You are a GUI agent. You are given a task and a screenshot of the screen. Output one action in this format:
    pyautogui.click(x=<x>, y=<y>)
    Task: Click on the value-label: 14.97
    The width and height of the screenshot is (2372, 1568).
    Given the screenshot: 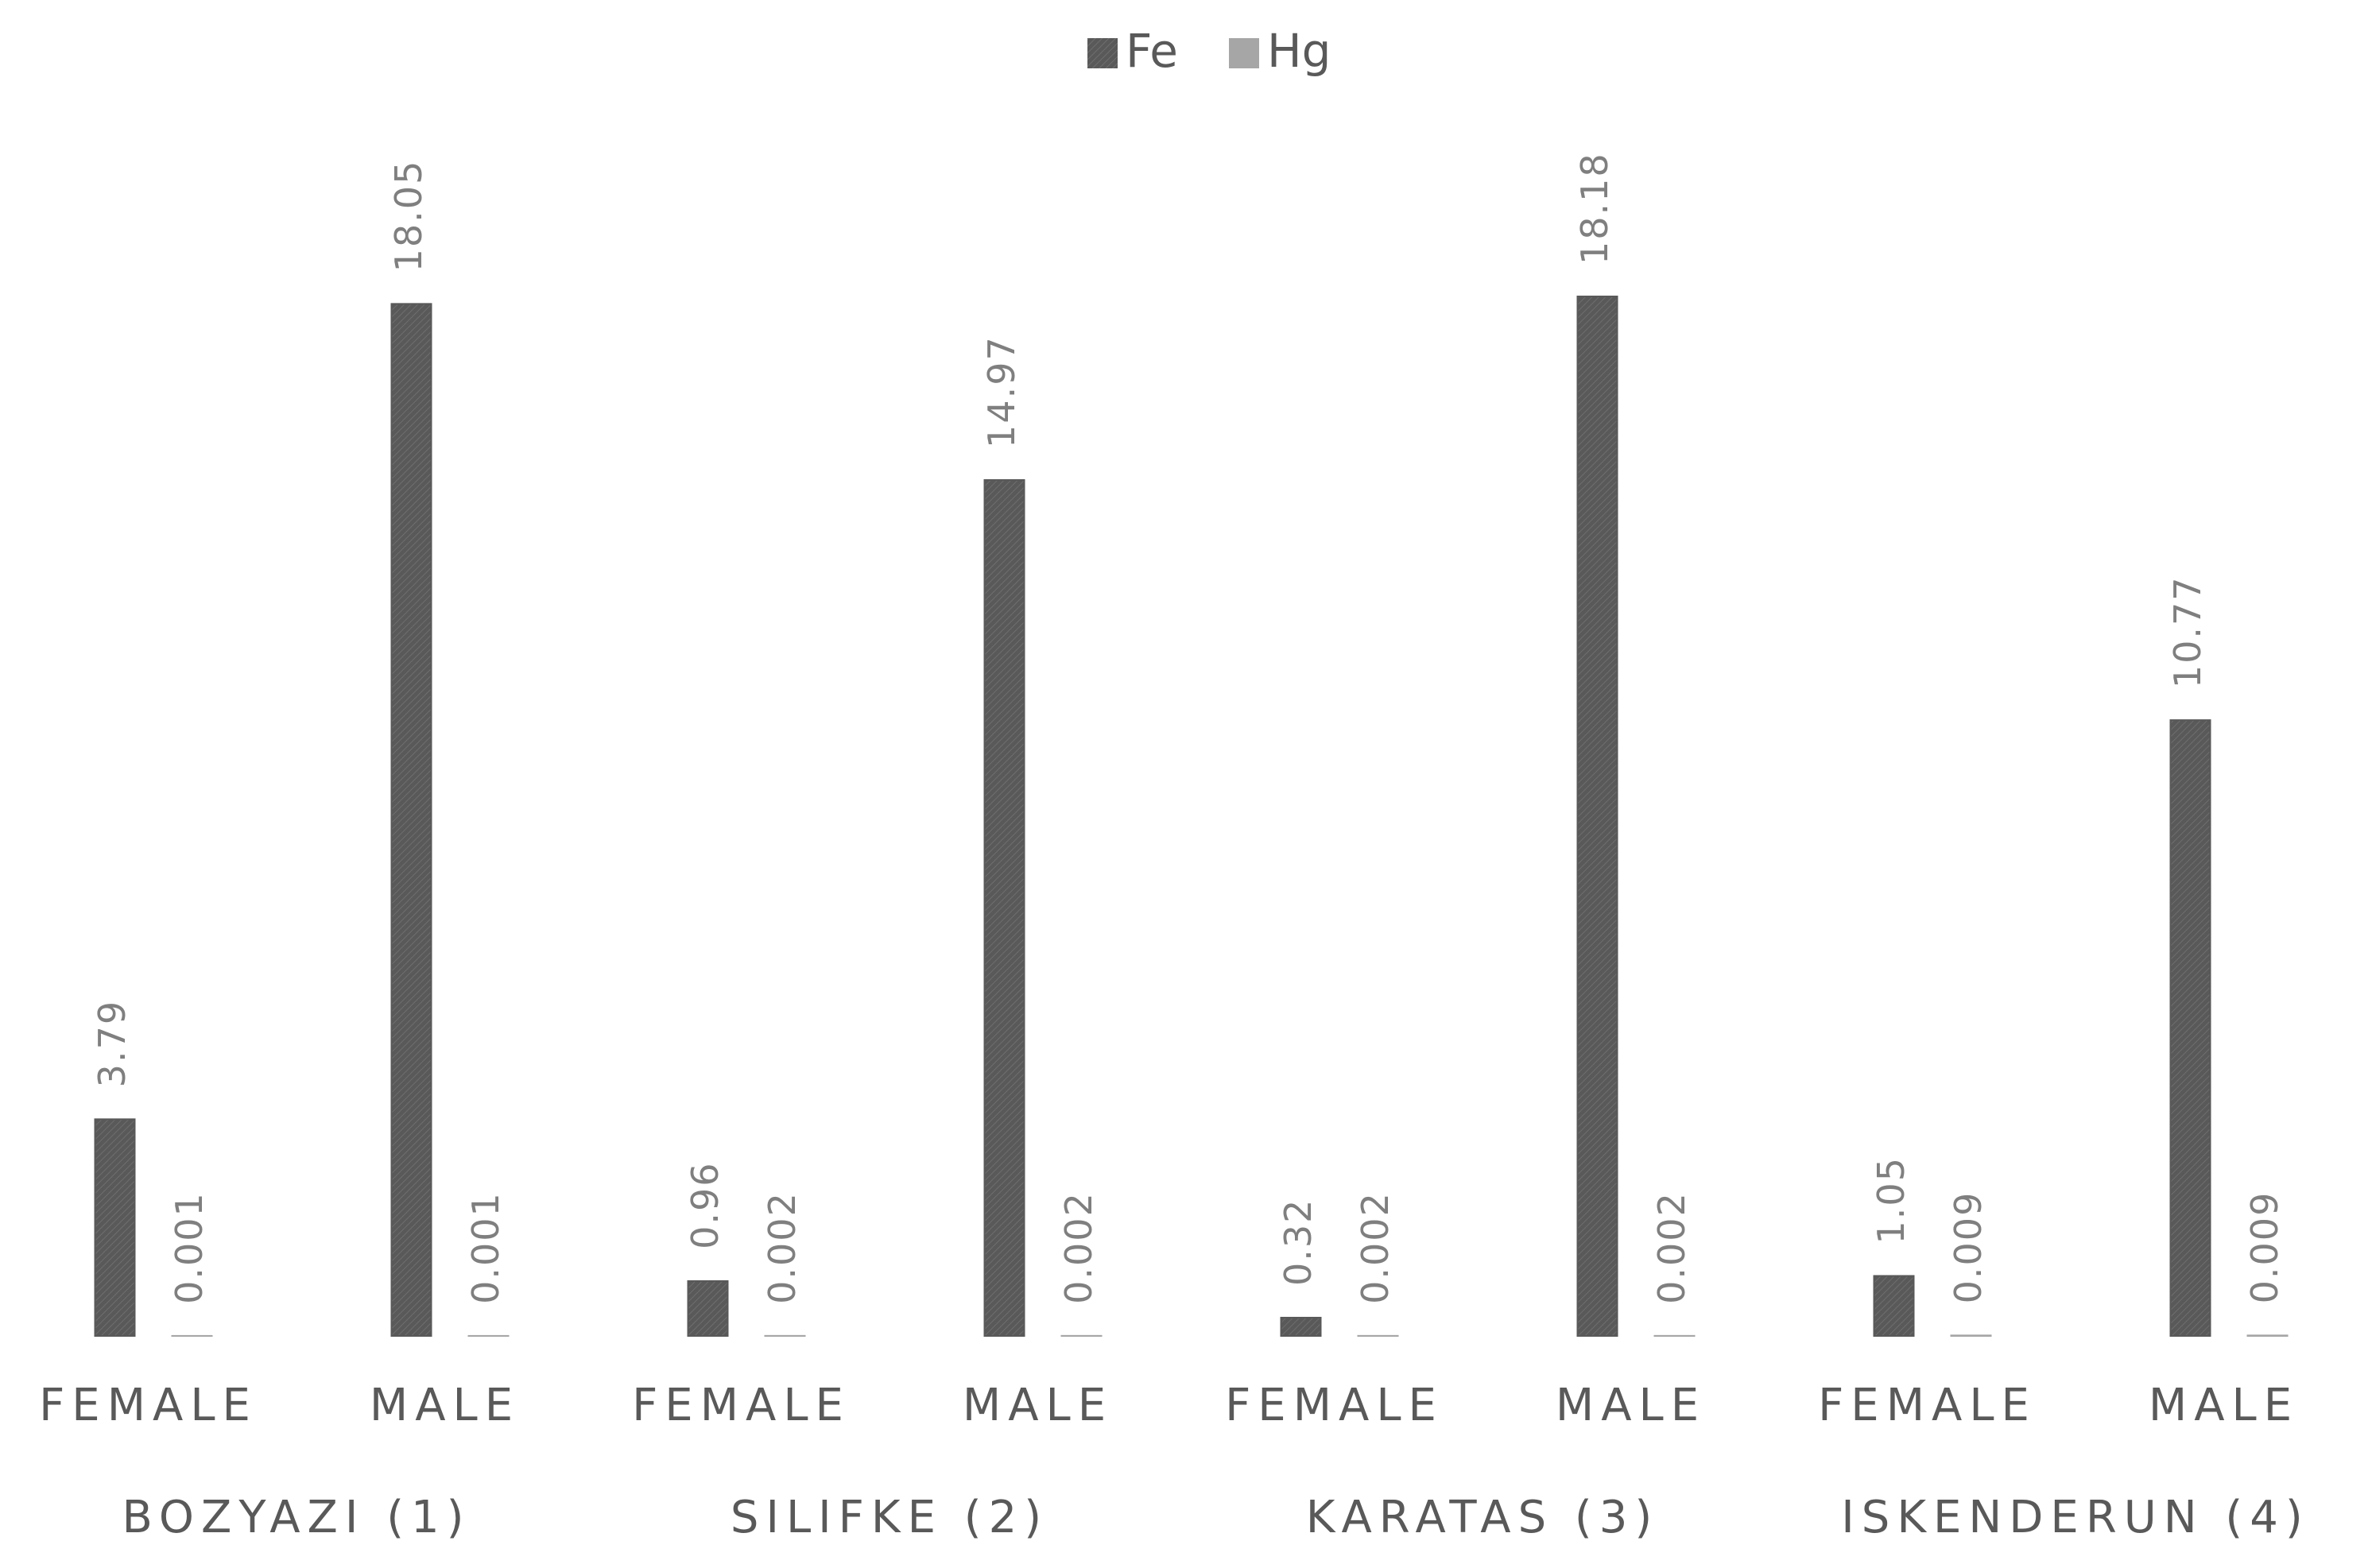 What is the action you would take?
    pyautogui.click(x=1001, y=391)
    